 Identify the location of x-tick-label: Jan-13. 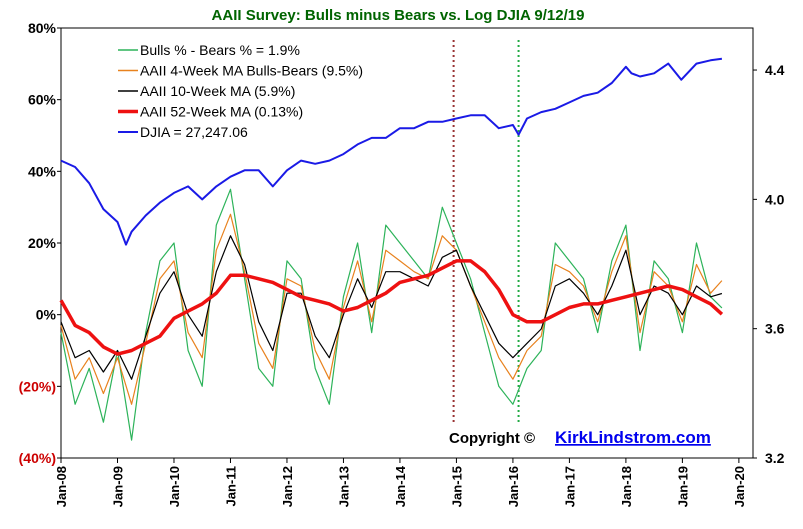
(343, 486).